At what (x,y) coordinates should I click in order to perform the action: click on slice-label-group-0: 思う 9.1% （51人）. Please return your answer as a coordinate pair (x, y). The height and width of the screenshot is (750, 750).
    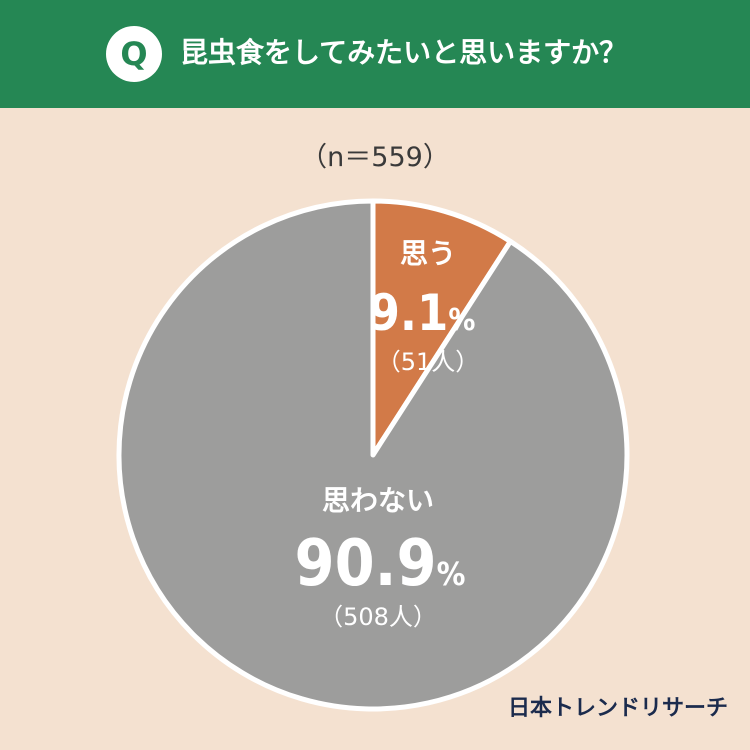
    Looking at the image, I should click on (424, 306).